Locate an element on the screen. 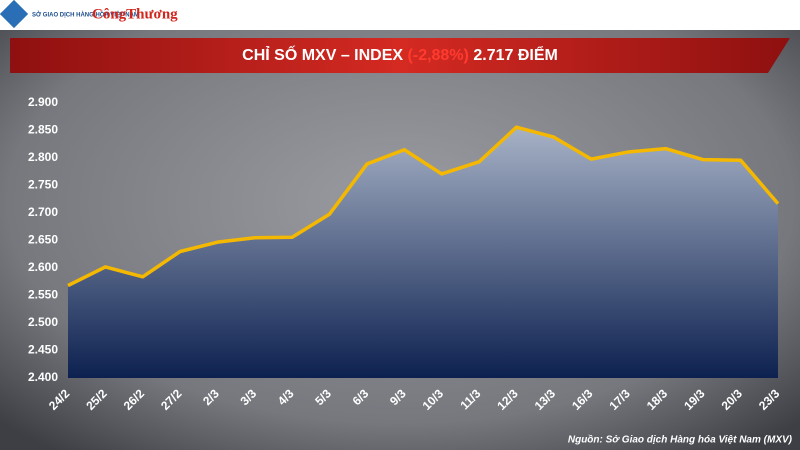  brand: CôngThương is located at coordinates (135, 14).